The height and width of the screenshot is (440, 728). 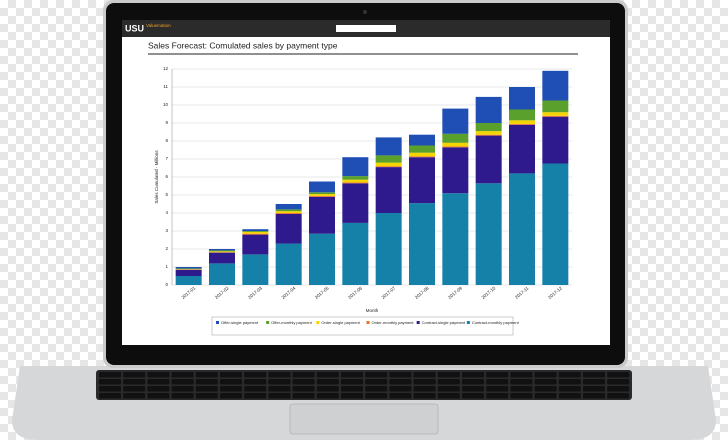 I want to click on y-tick-label: 7, so click(x=166, y=158).